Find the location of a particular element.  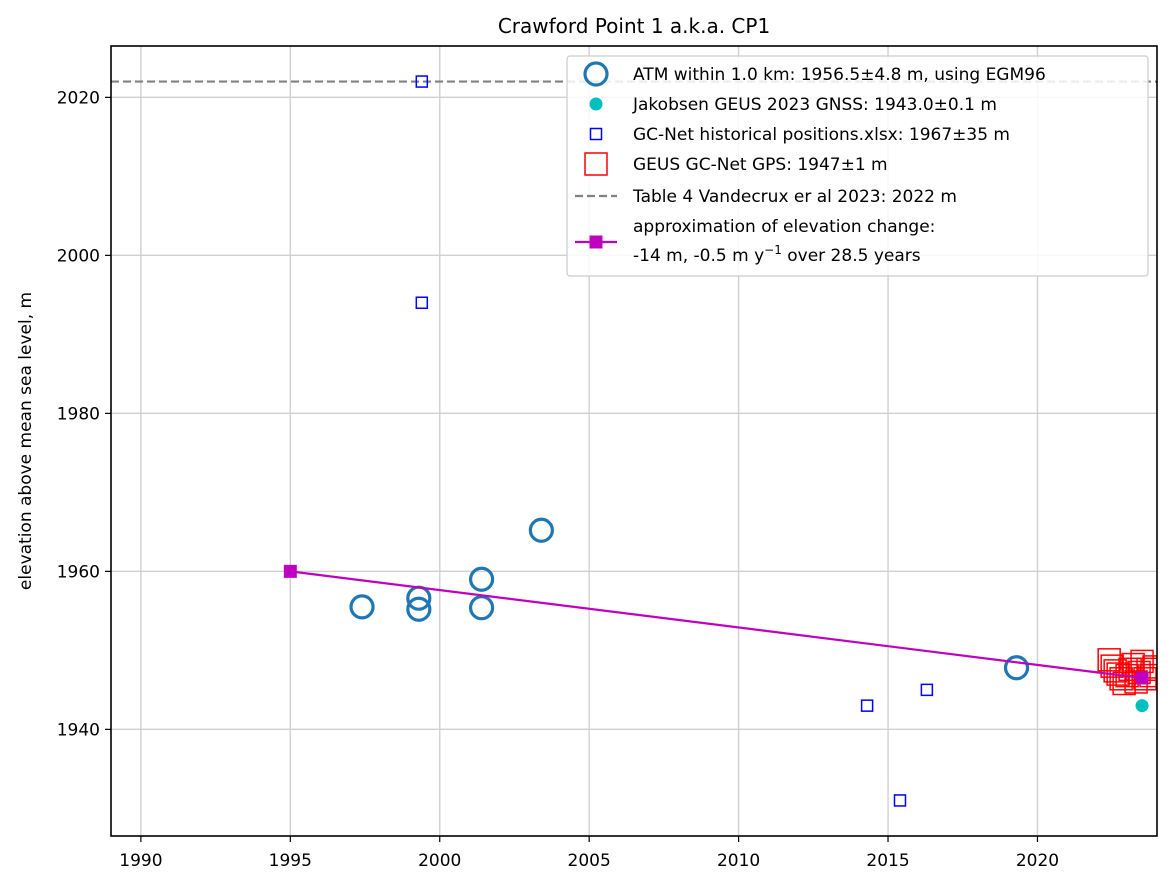

y-tick-label: 2000 is located at coordinates (78, 256).